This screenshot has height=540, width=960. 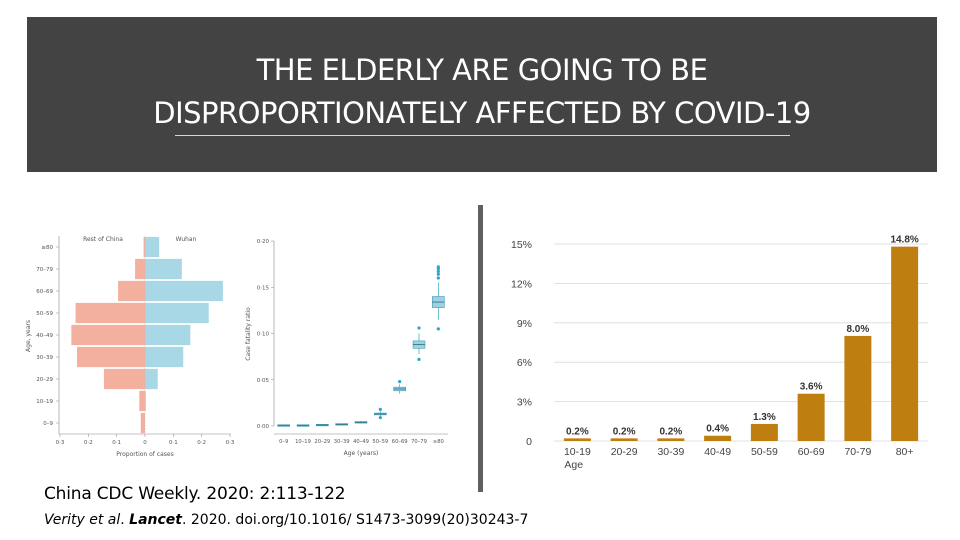 What do you see at coordinates (529, 442) in the screenshot?
I see `bar-y-tick-label: 0` at bounding box center [529, 442].